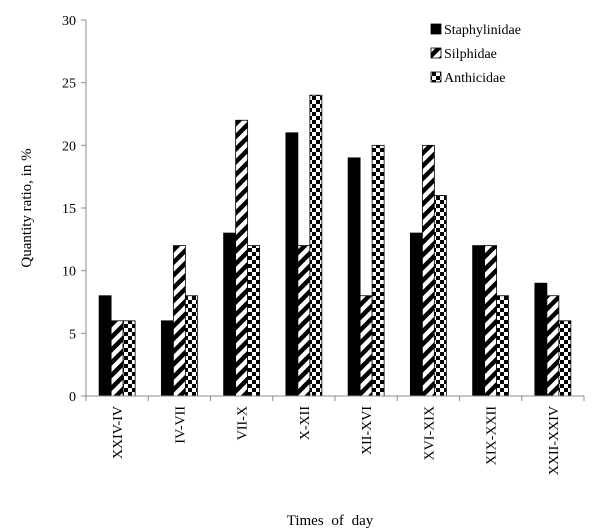 The height and width of the screenshot is (531, 597). I want to click on bar-silphidae-xix-xxii, so click(491, 321).